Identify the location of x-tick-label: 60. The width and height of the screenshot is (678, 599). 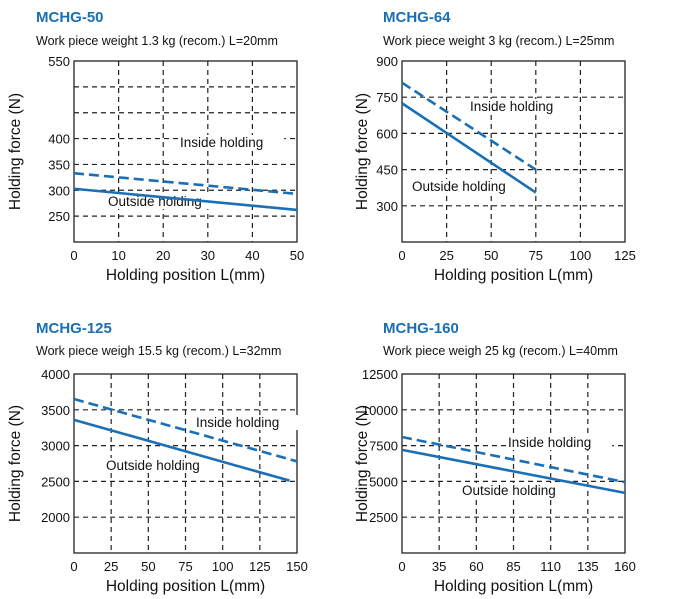
(476, 566).